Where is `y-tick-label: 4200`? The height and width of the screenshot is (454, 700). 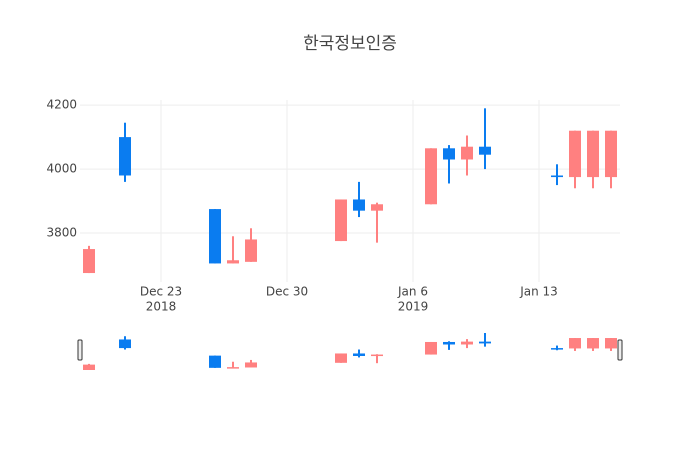
y-tick-label: 4200 is located at coordinates (61, 105).